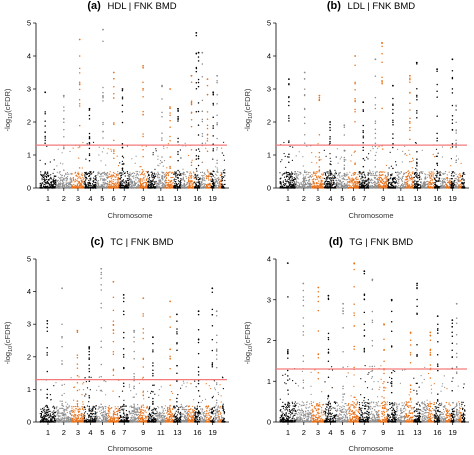  Describe the element at coordinates (197, 198) in the screenshot. I see `x-tick-label: 16` at that location.